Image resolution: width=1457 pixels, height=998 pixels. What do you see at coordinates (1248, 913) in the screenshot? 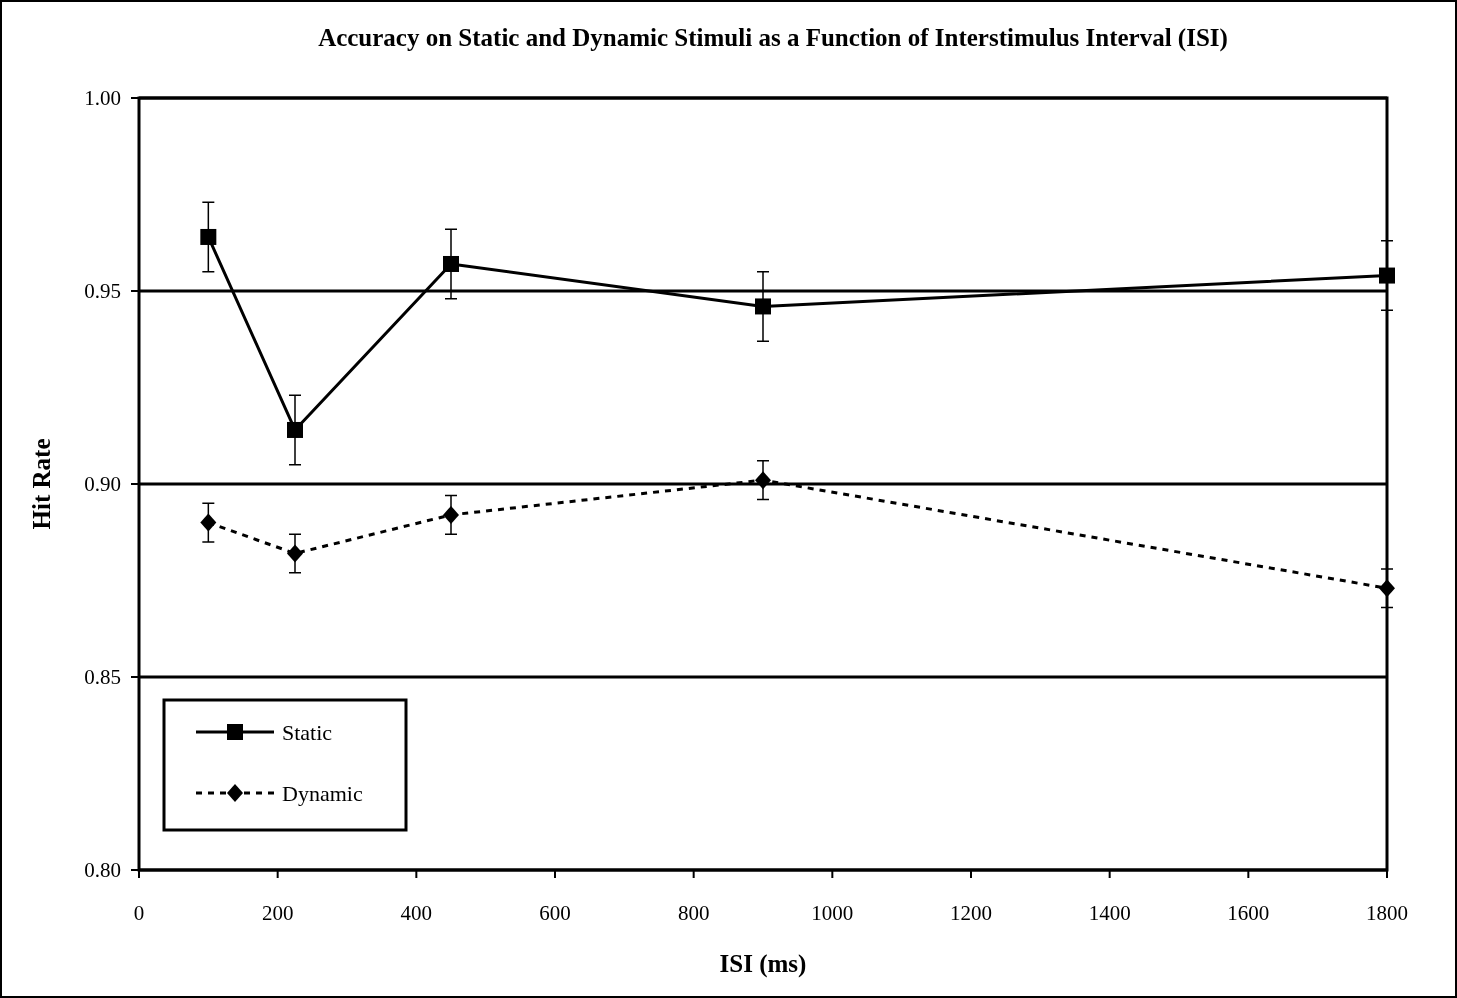
I see `x-tick-label: 1600` at bounding box center [1248, 913].